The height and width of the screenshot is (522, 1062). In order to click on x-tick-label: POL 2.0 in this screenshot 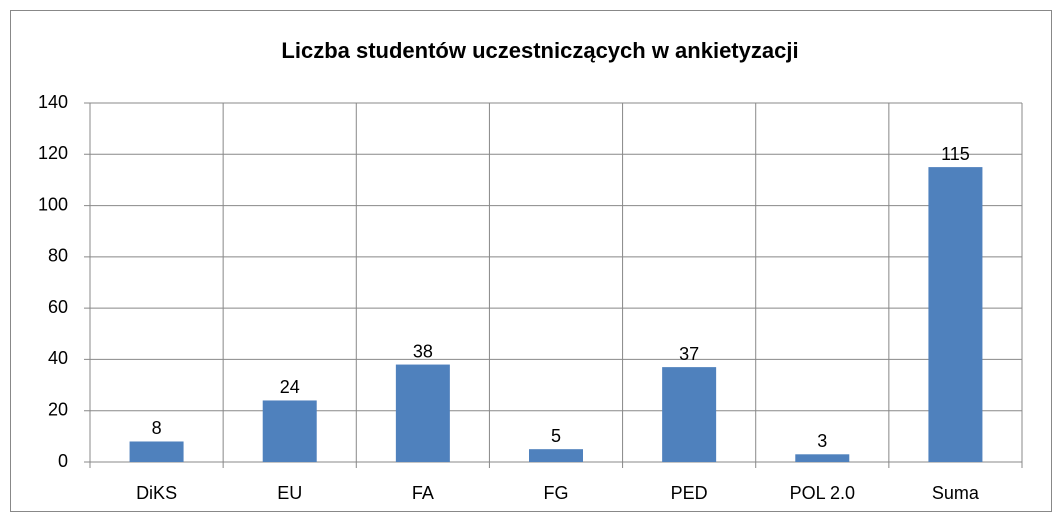, I will do `click(822, 493)`.